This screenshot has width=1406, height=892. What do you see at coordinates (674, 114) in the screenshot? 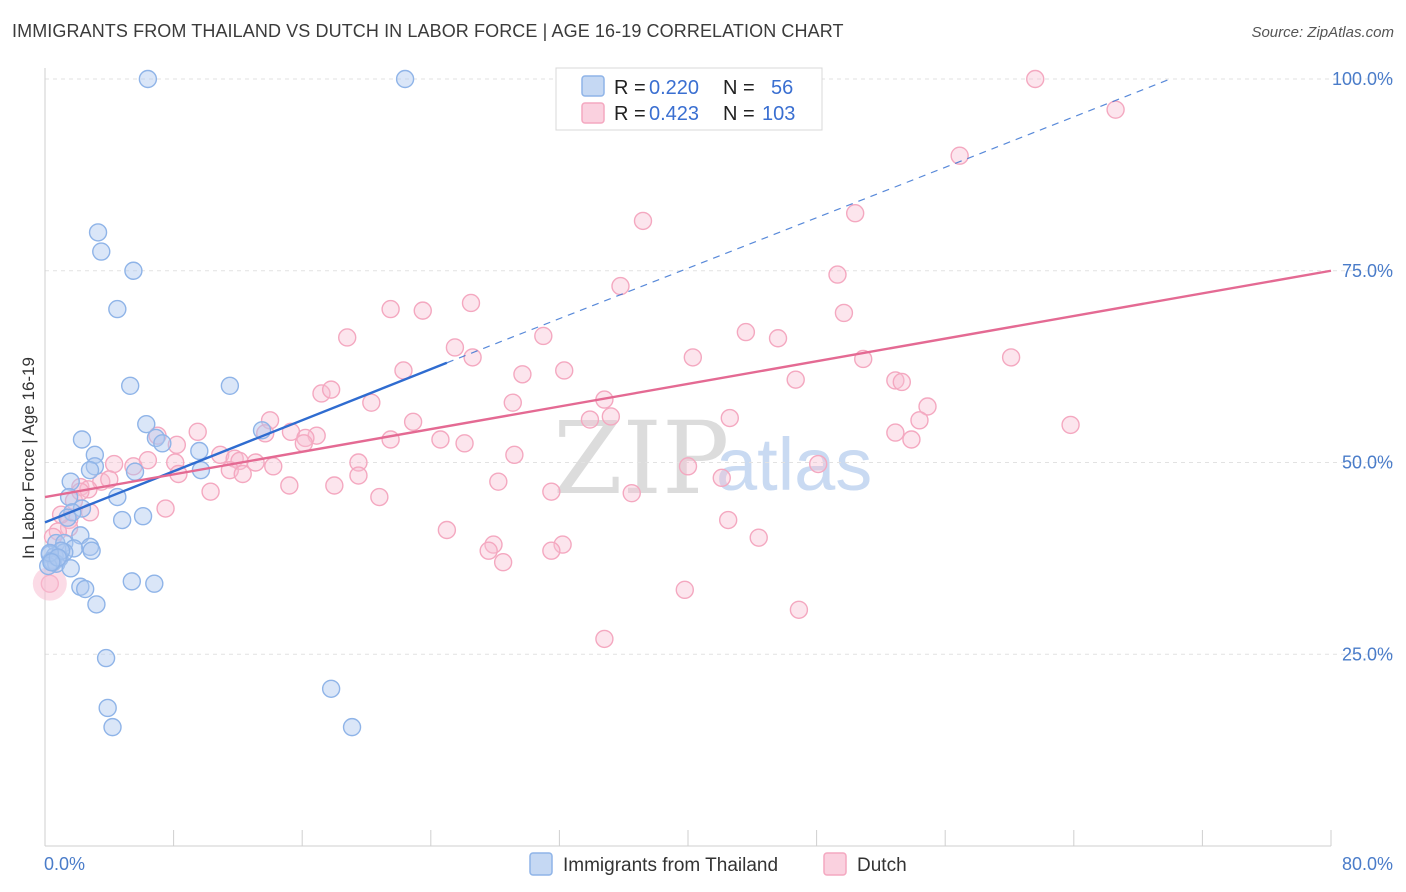
I see `legend-r-value-2: 0.423` at bounding box center [674, 114].